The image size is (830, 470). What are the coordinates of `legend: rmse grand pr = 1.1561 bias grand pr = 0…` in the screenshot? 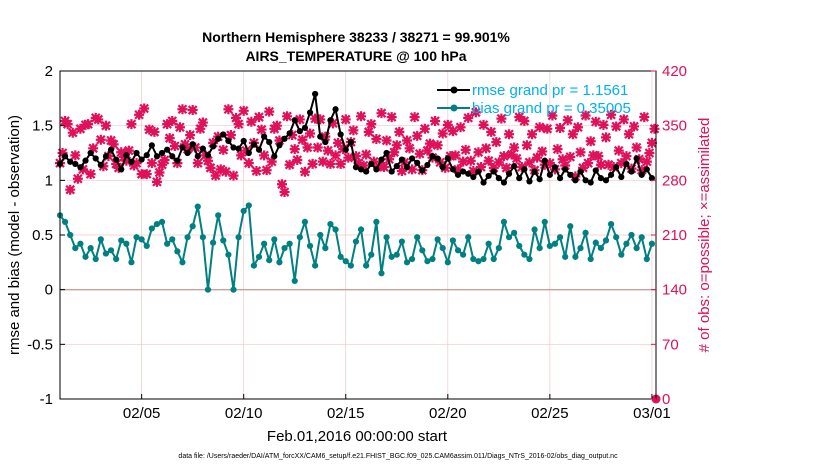 It's located at (534, 99).